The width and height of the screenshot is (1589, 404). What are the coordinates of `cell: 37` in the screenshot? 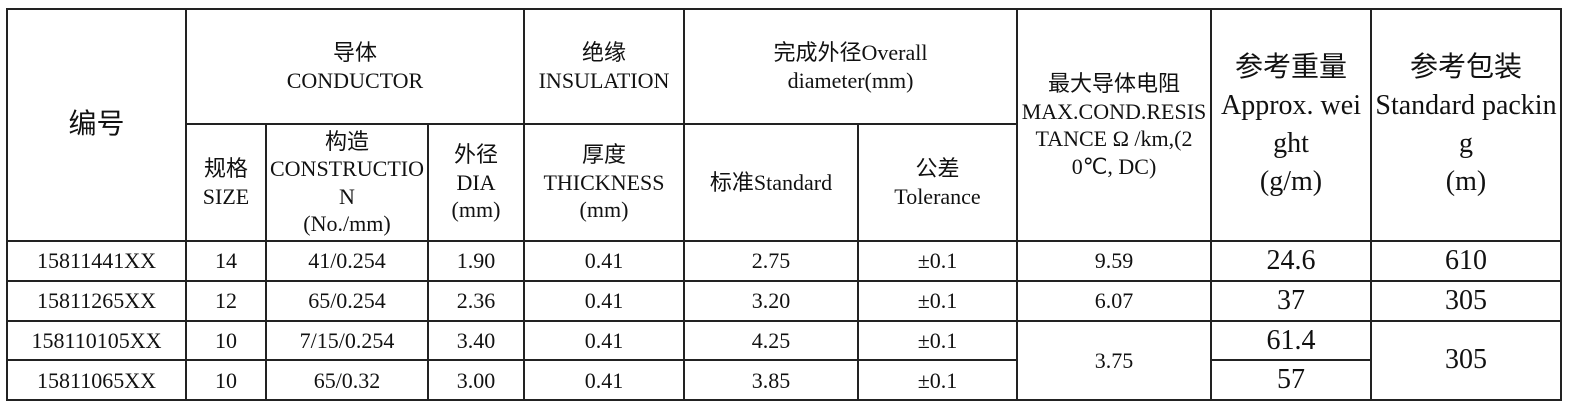 It's located at (1291, 300).